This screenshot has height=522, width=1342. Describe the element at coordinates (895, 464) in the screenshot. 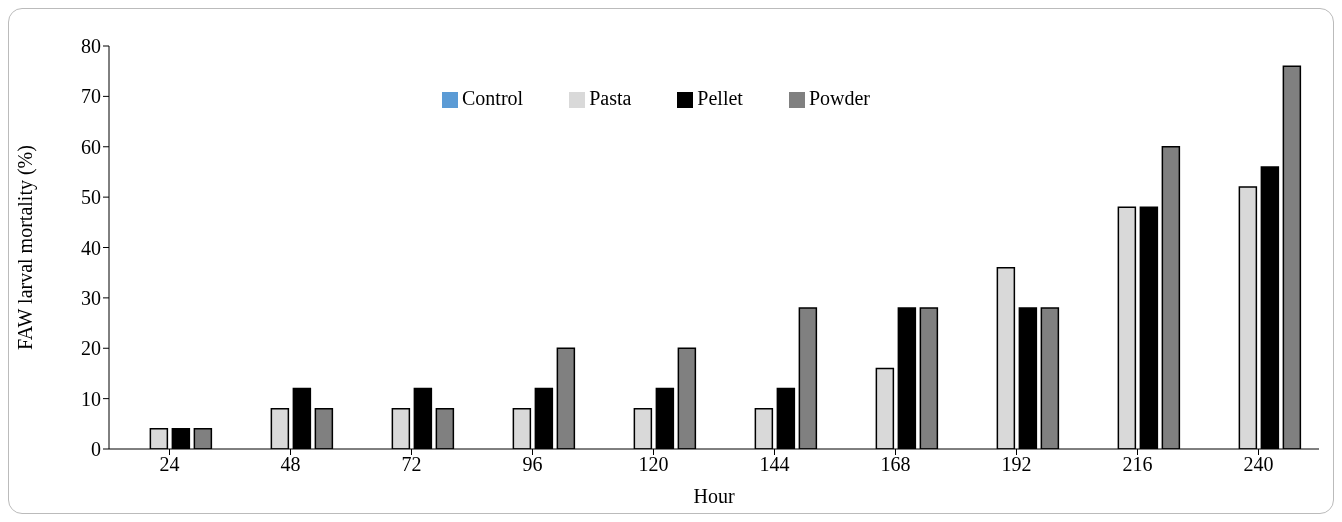

I see `x-tick-label: 168` at that location.